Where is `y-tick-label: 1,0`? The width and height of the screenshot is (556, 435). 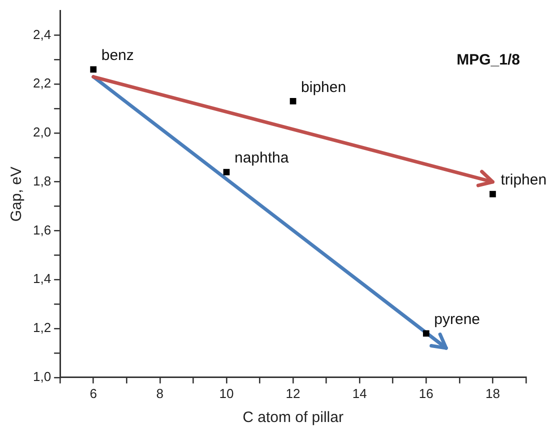 y-tick-label: 1,0 is located at coordinates (42, 376).